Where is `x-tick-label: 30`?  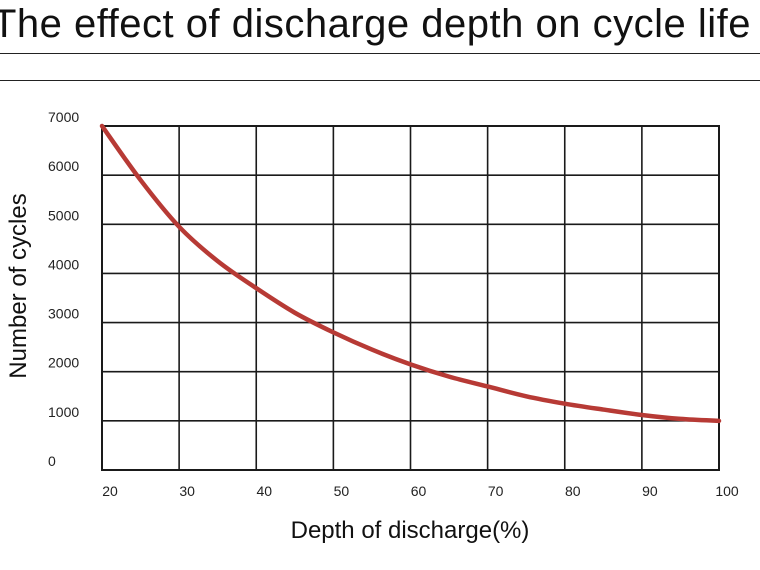 x-tick-label: 30 is located at coordinates (187, 491).